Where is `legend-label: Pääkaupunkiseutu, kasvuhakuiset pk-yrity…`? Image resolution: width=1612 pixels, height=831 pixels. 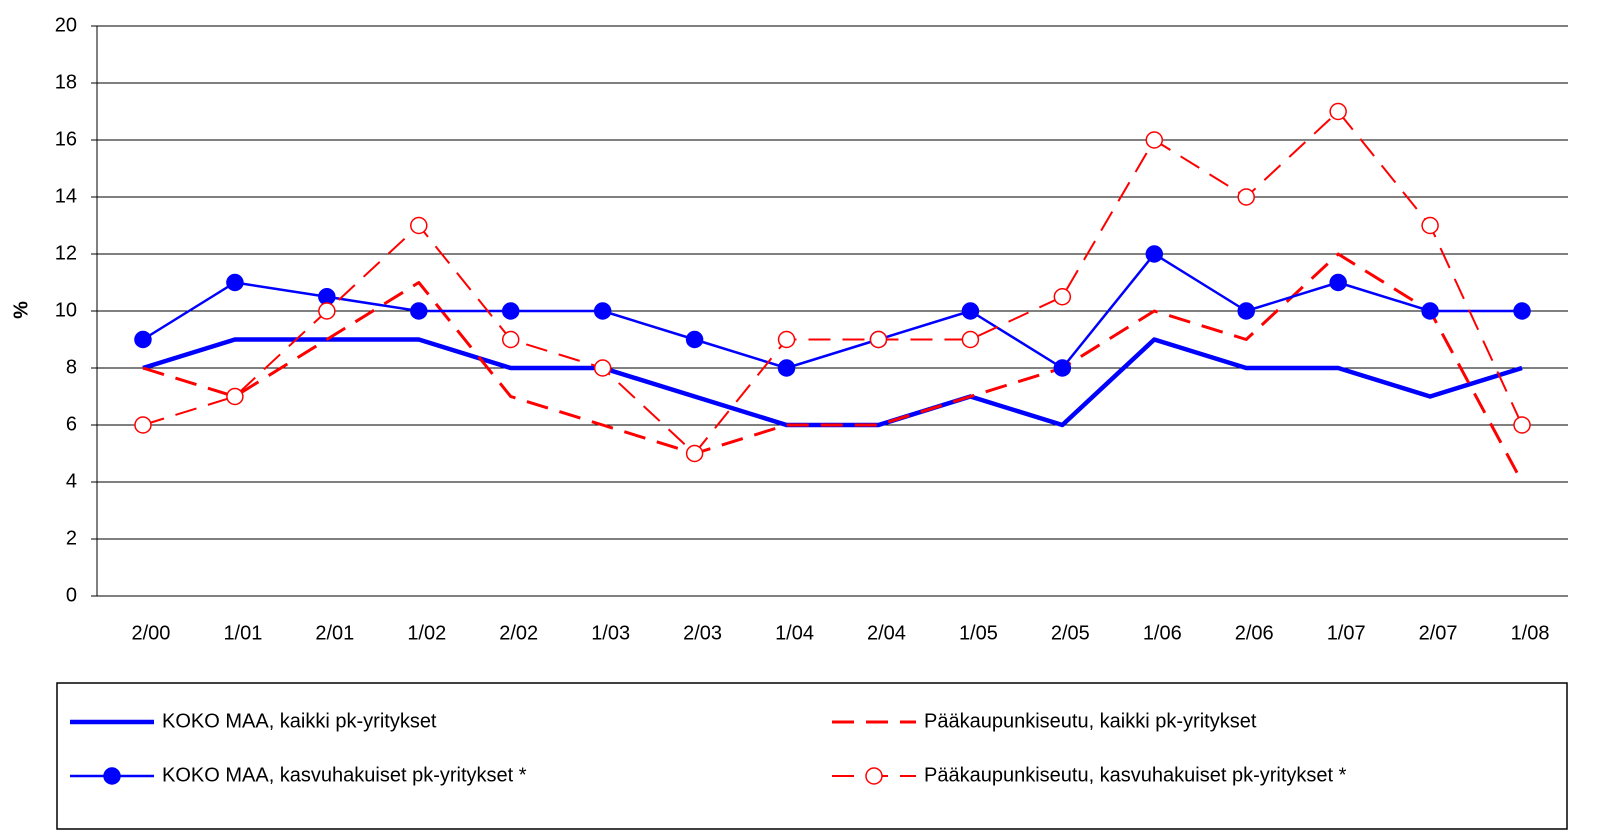 legend-label: Pääkaupunkiseutu, kasvuhakuiset pk-yrity… is located at coordinates (1135, 775).